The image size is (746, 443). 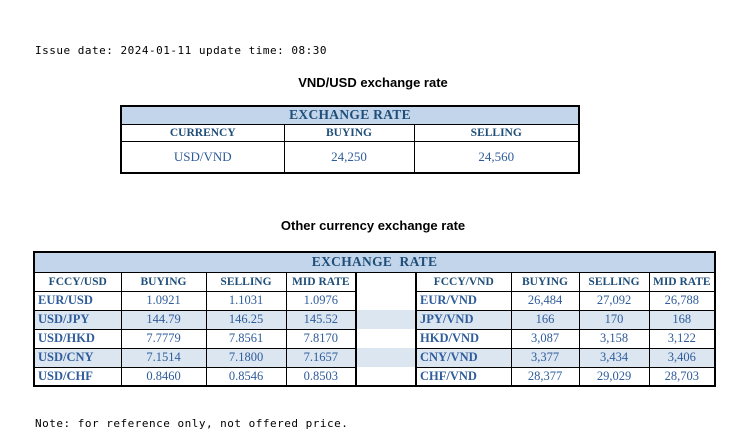 What do you see at coordinates (545, 319) in the screenshot?
I see `buying-rate-cell: 166` at bounding box center [545, 319].